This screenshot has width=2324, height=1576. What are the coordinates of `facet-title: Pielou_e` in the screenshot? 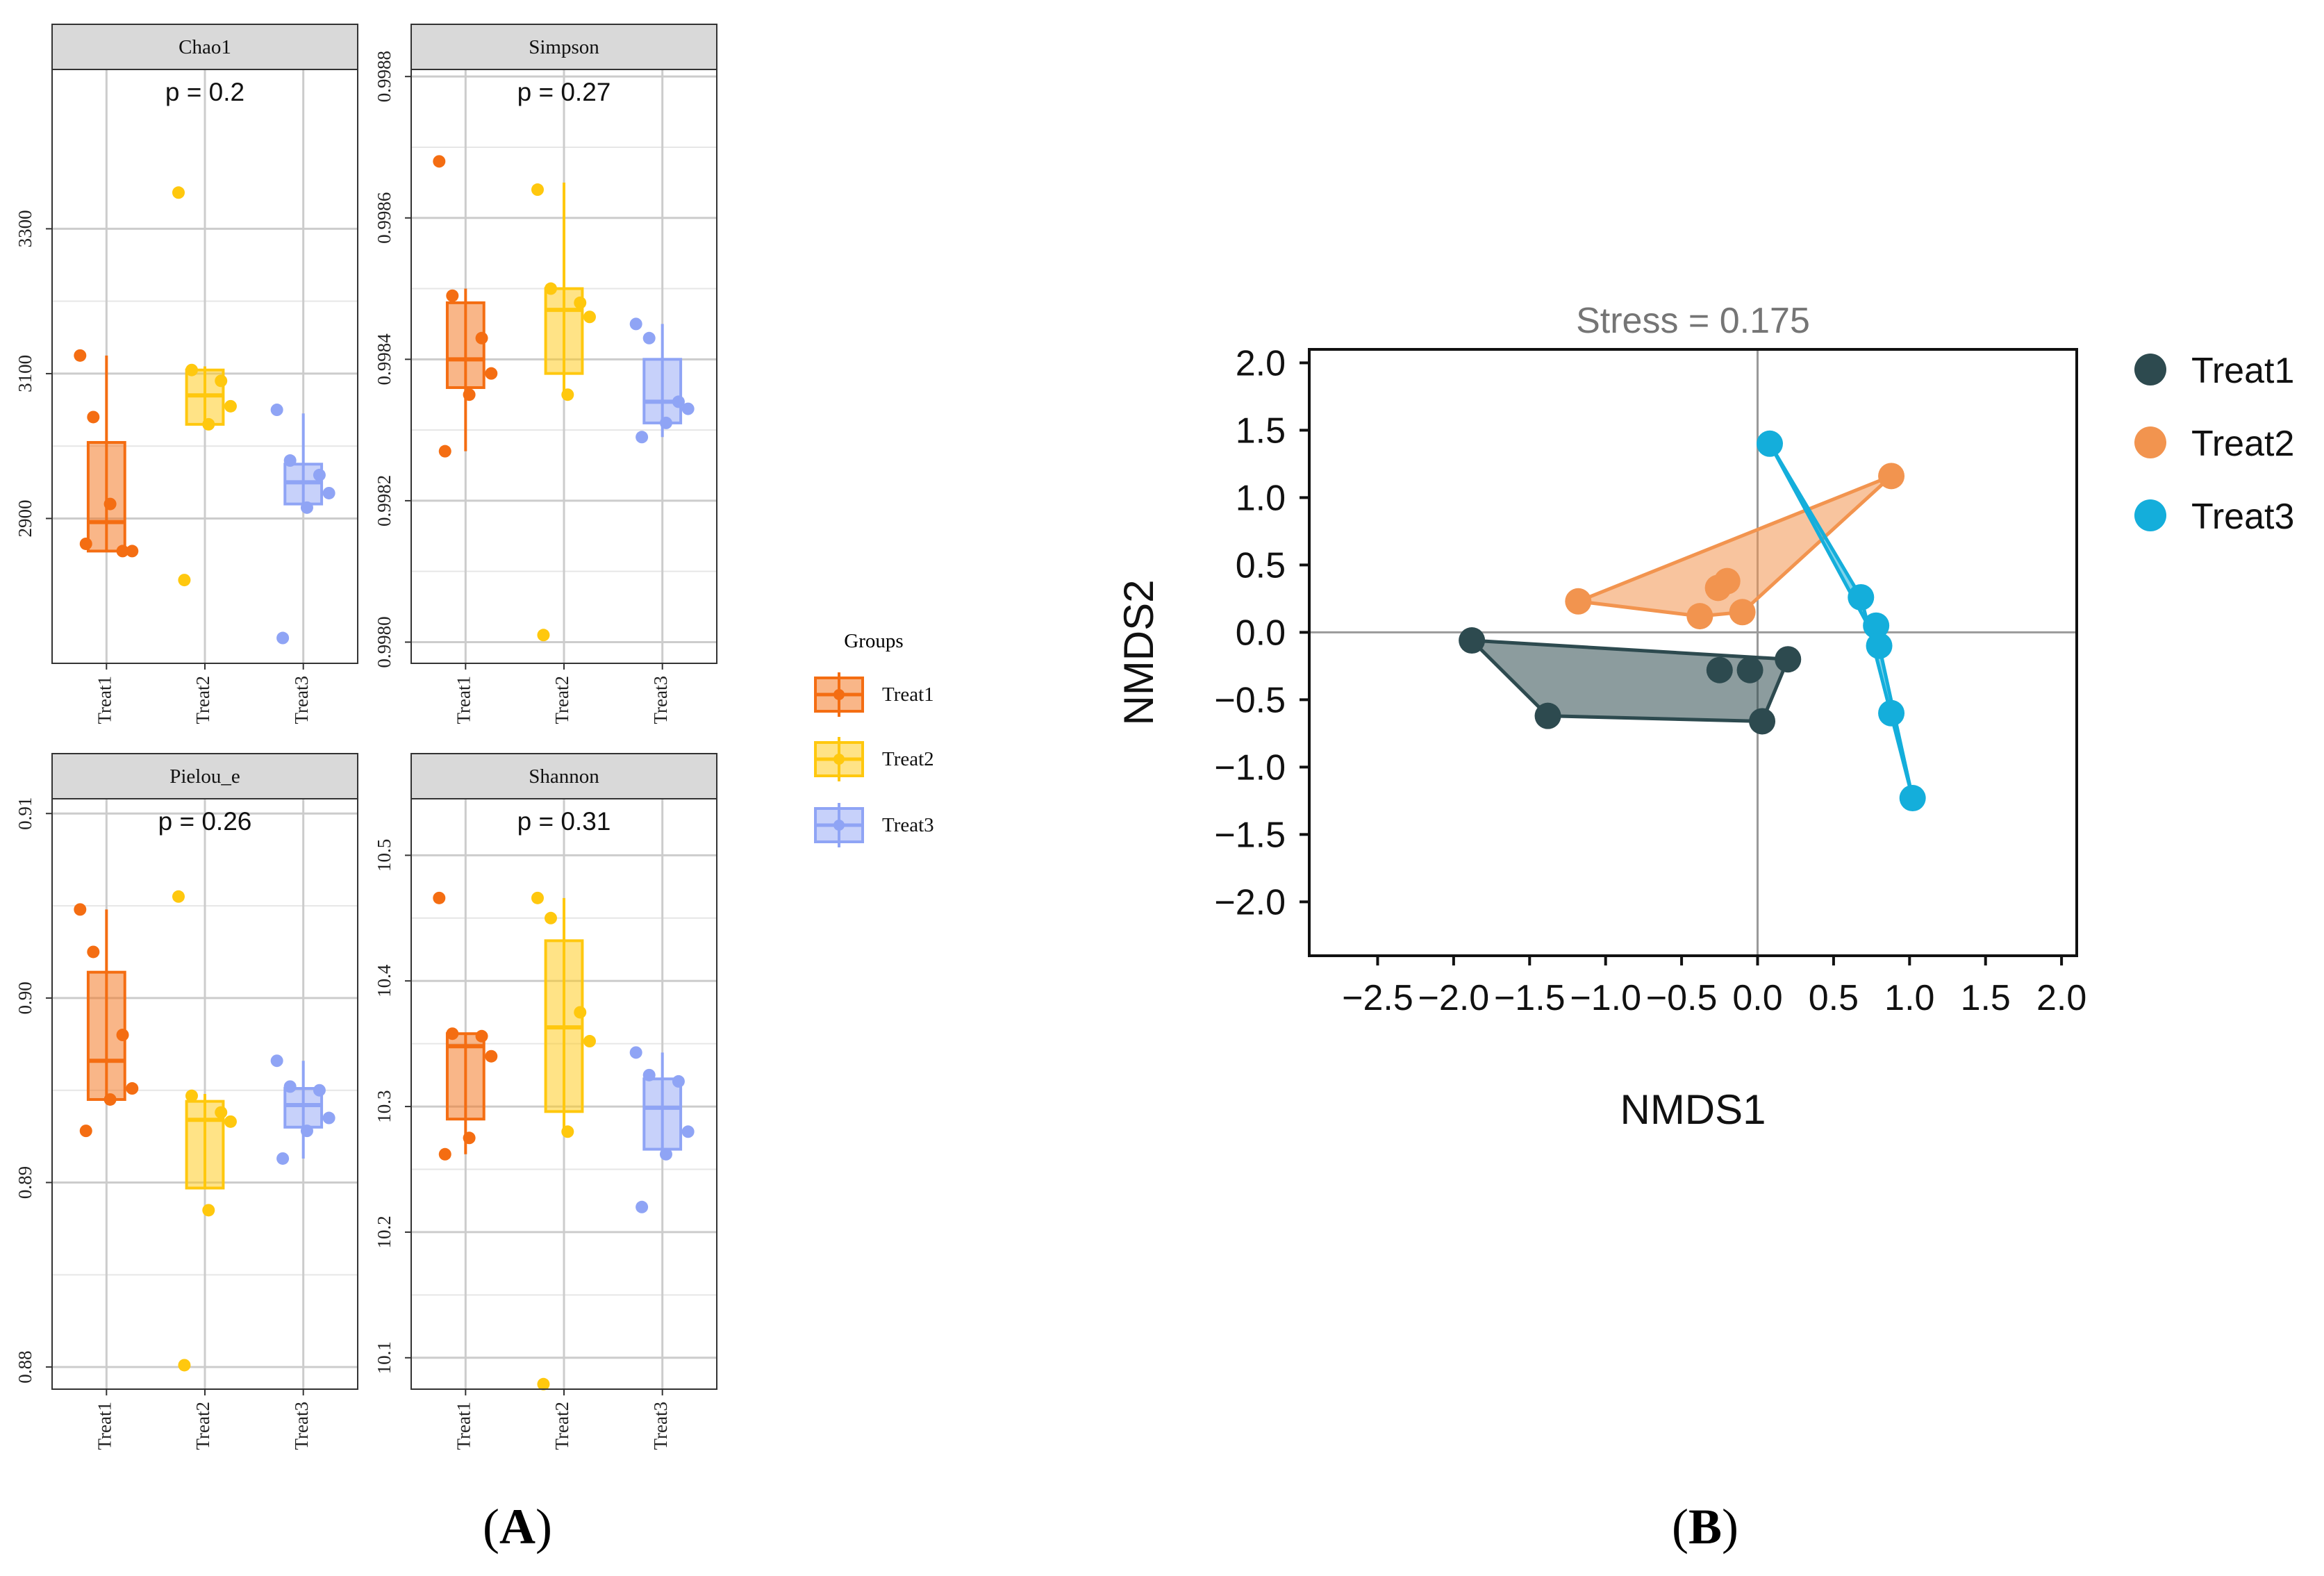 It's located at (204, 777).